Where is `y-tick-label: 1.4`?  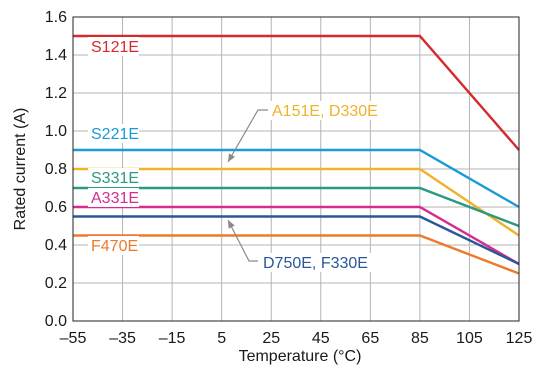
y-tick-label: 1.4 is located at coordinates (56, 55).